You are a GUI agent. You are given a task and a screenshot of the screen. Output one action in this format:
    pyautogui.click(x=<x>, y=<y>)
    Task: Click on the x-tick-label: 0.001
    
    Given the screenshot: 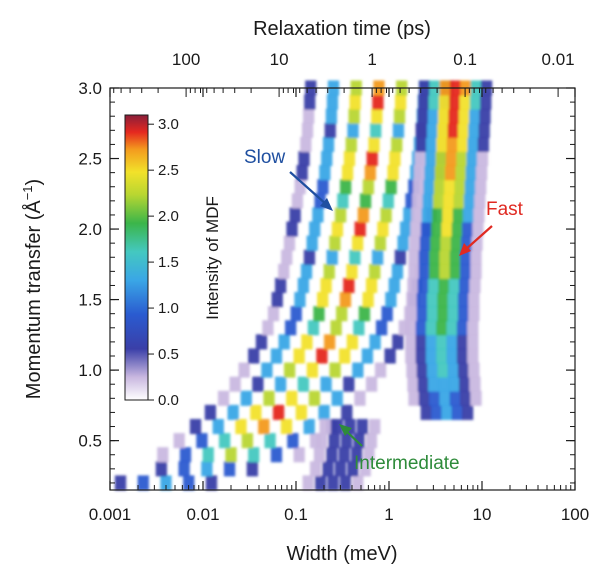 What is the action you would take?
    pyautogui.click(x=110, y=514)
    